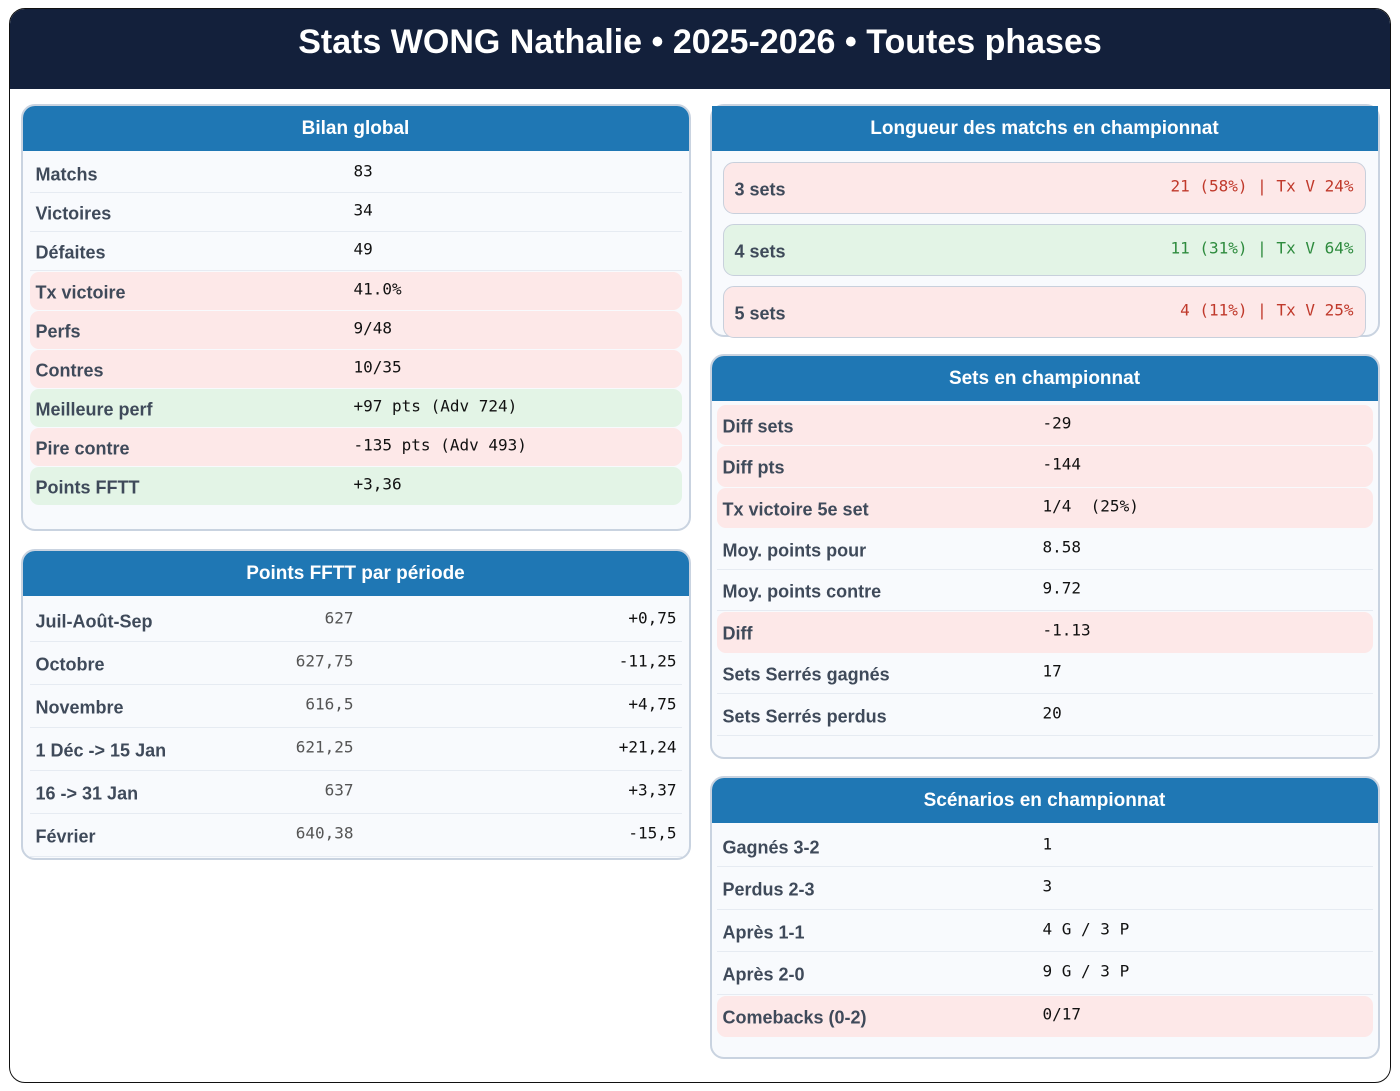 This screenshot has width=1400, height=1091. Describe the element at coordinates (652, 833) in the screenshot. I see `period-delta: -15,5` at that location.